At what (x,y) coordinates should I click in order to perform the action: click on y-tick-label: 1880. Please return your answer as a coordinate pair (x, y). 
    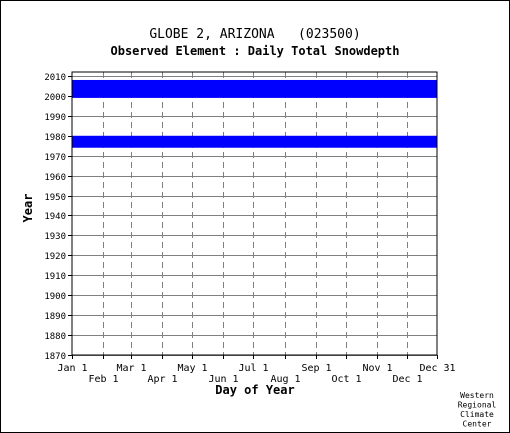
    Looking at the image, I should click on (55, 337).